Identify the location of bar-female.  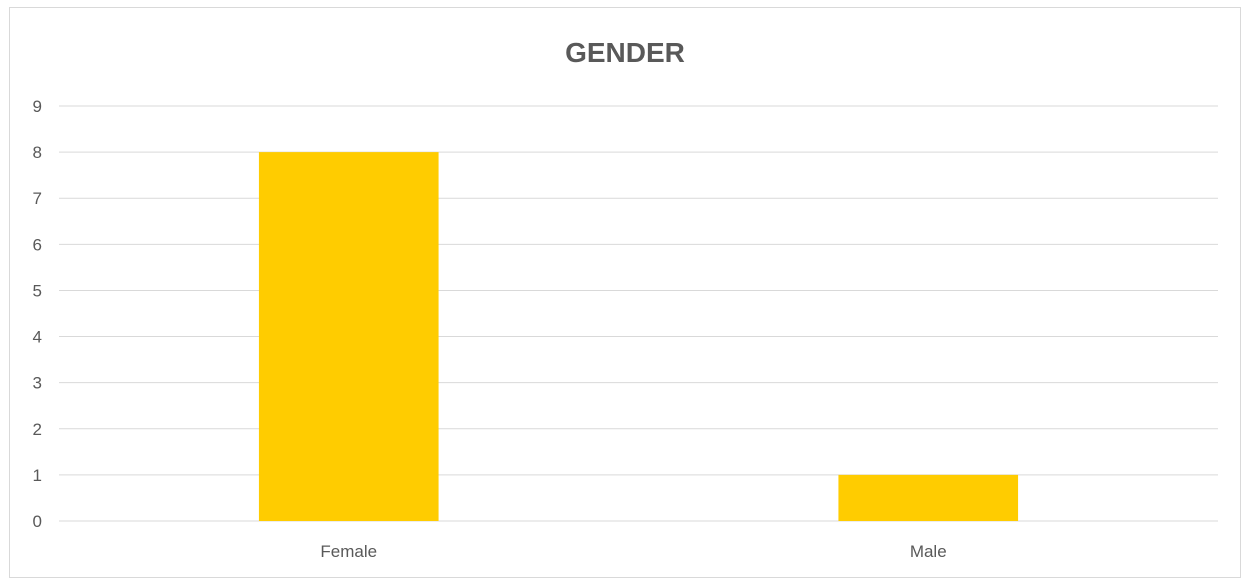
(348, 336).